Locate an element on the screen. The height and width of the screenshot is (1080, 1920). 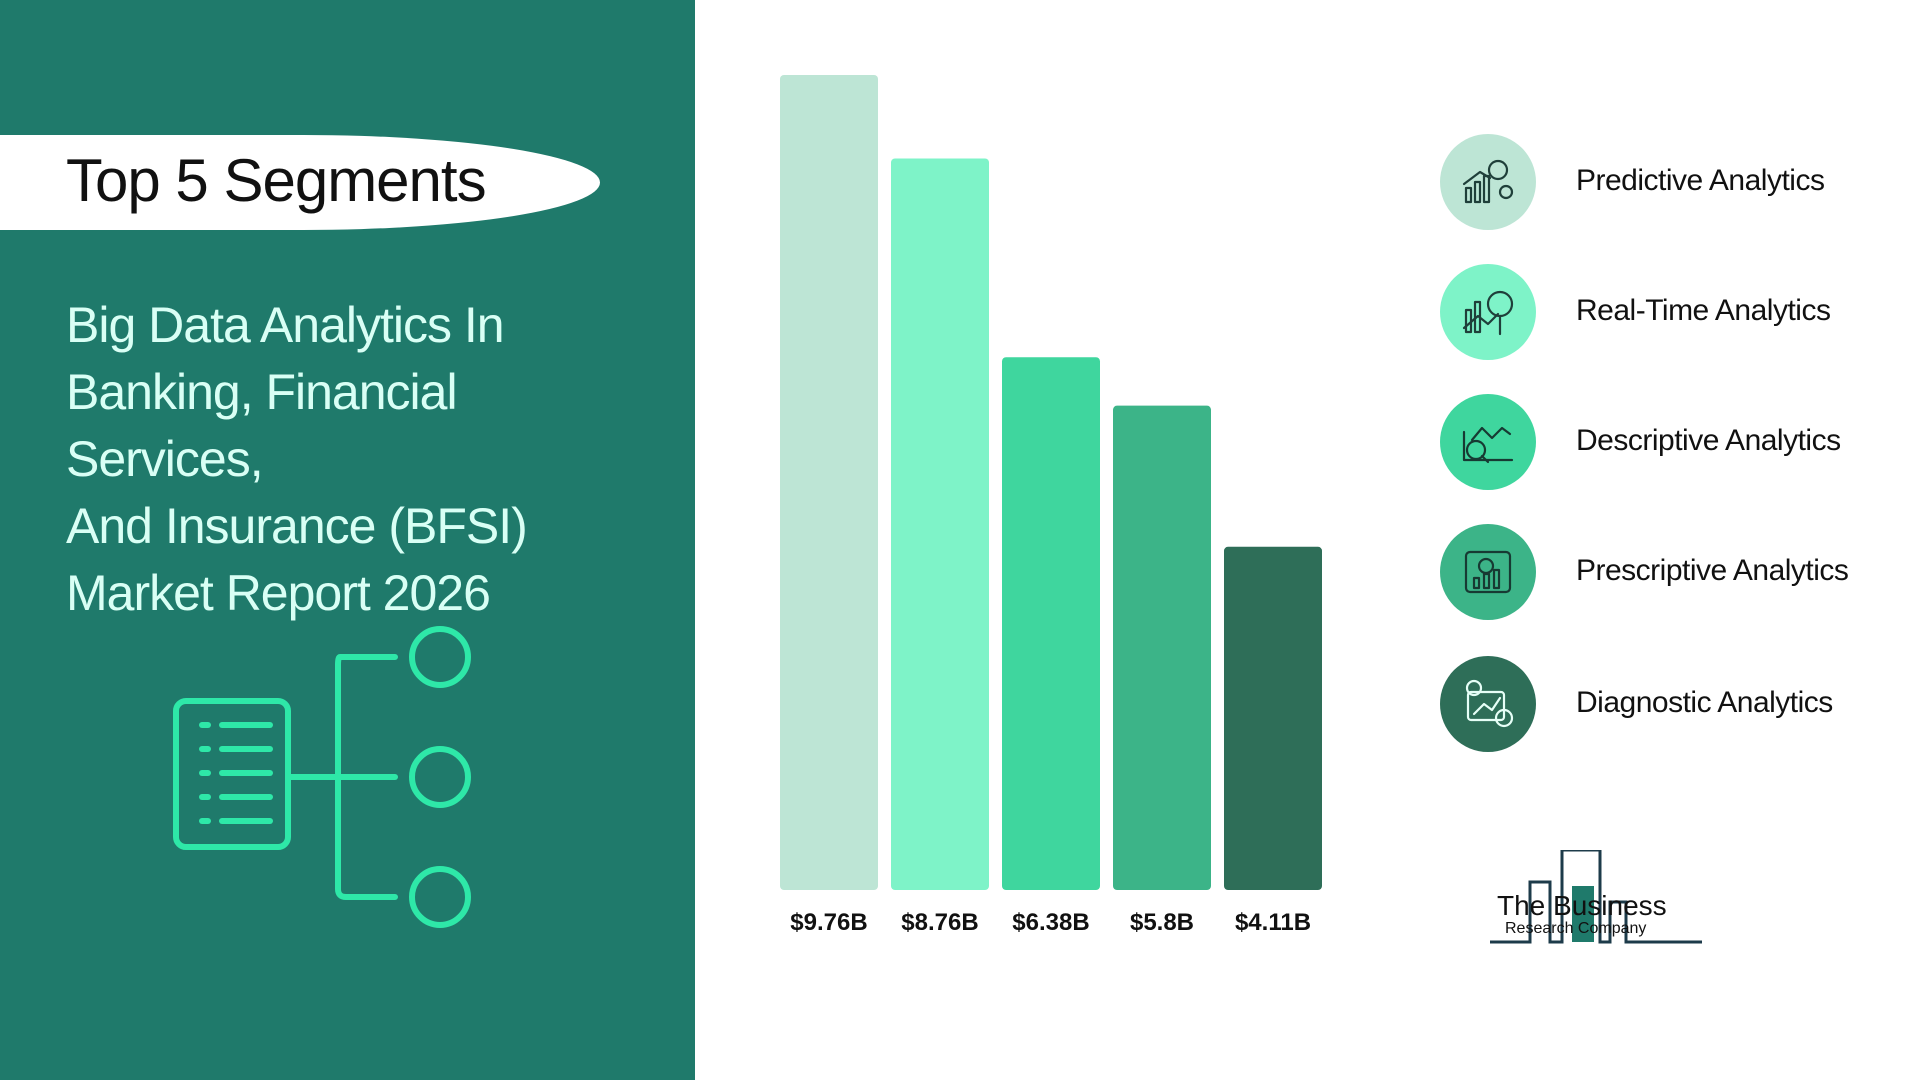
report-title-line: Market Report 2026 is located at coordinates (278, 593).